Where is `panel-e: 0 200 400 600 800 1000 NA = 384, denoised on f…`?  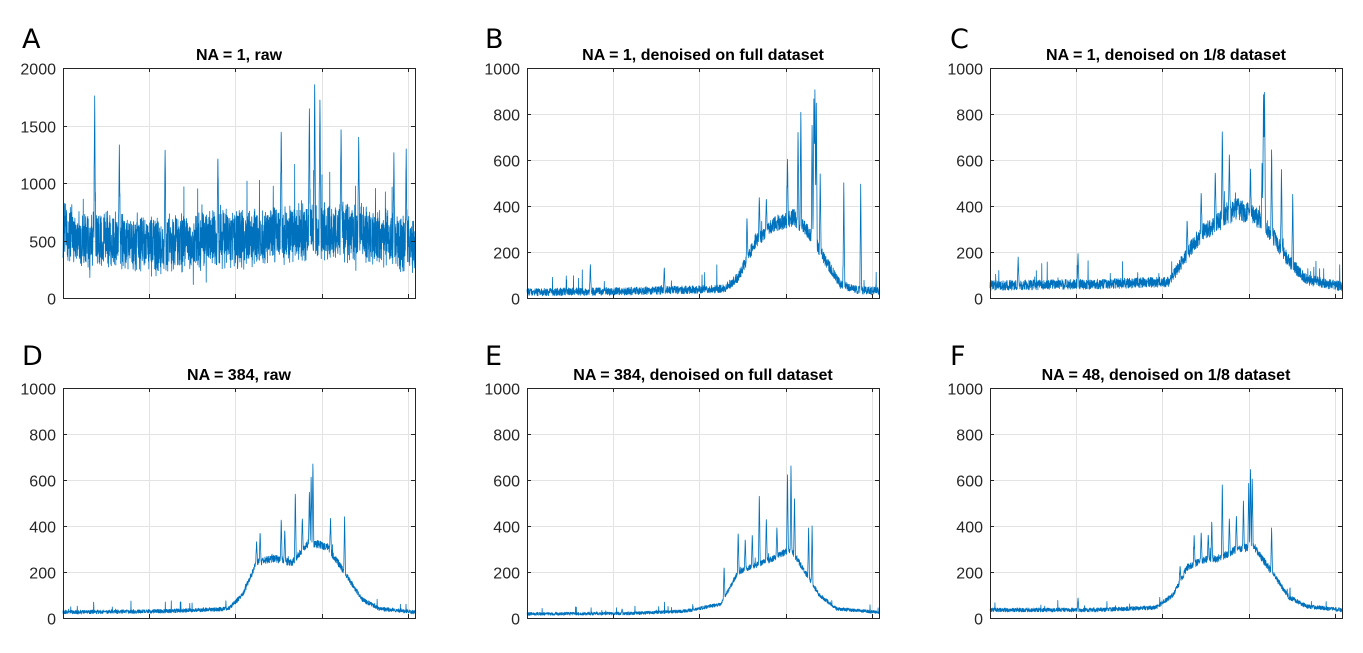 panel-e: 0 200 400 600 800 1000 NA = 384, denoised on f… is located at coordinates (682, 485).